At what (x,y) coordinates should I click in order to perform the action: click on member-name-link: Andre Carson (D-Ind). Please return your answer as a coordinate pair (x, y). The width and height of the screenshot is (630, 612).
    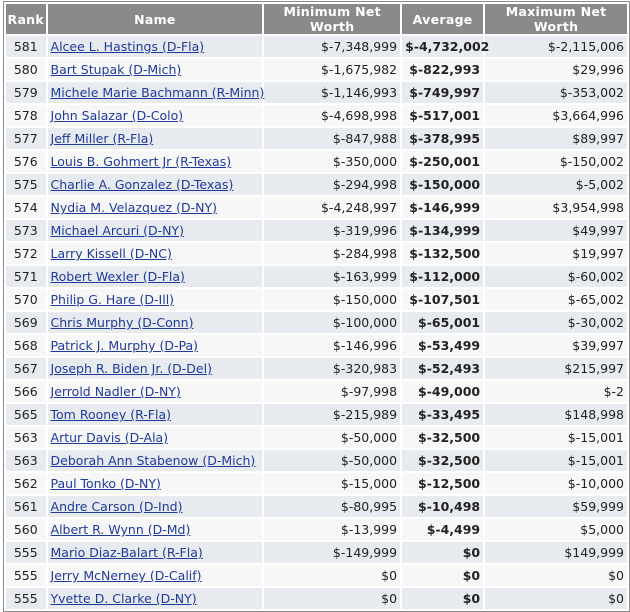
    Looking at the image, I should click on (116, 506).